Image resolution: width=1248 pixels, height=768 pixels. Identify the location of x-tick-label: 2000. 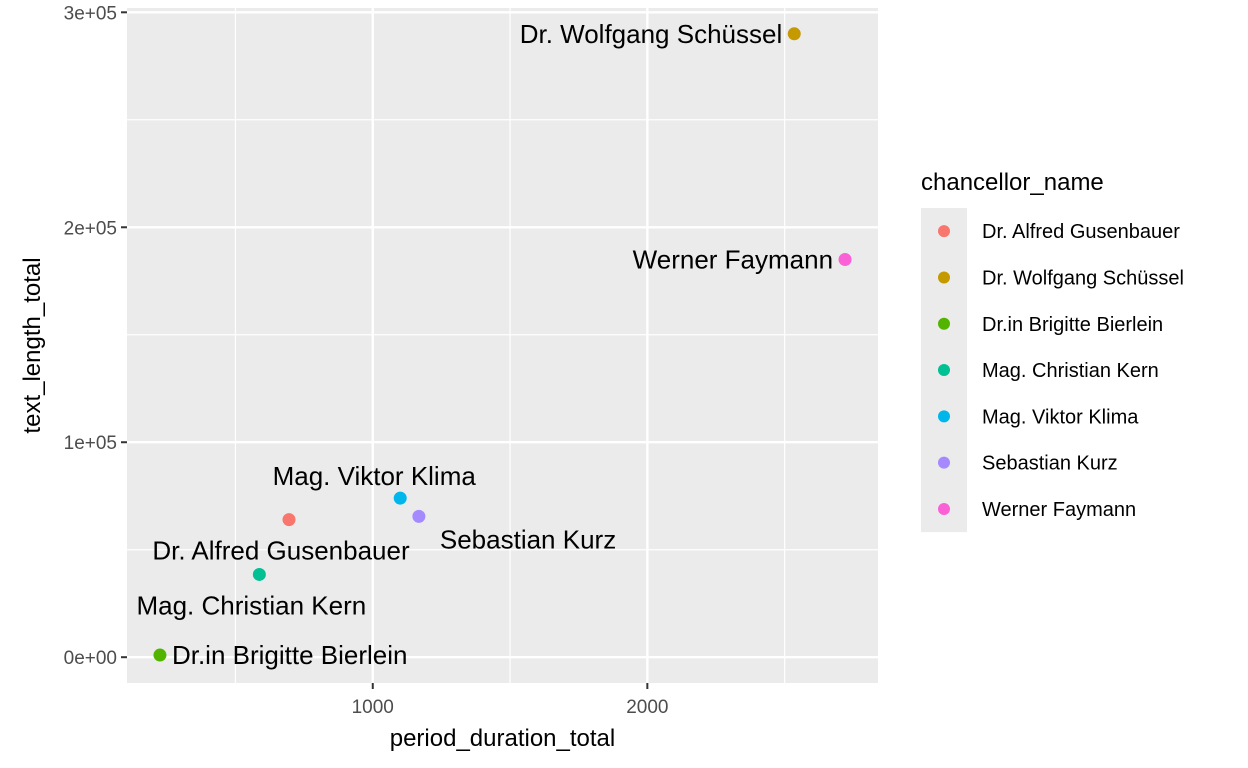
(647, 707).